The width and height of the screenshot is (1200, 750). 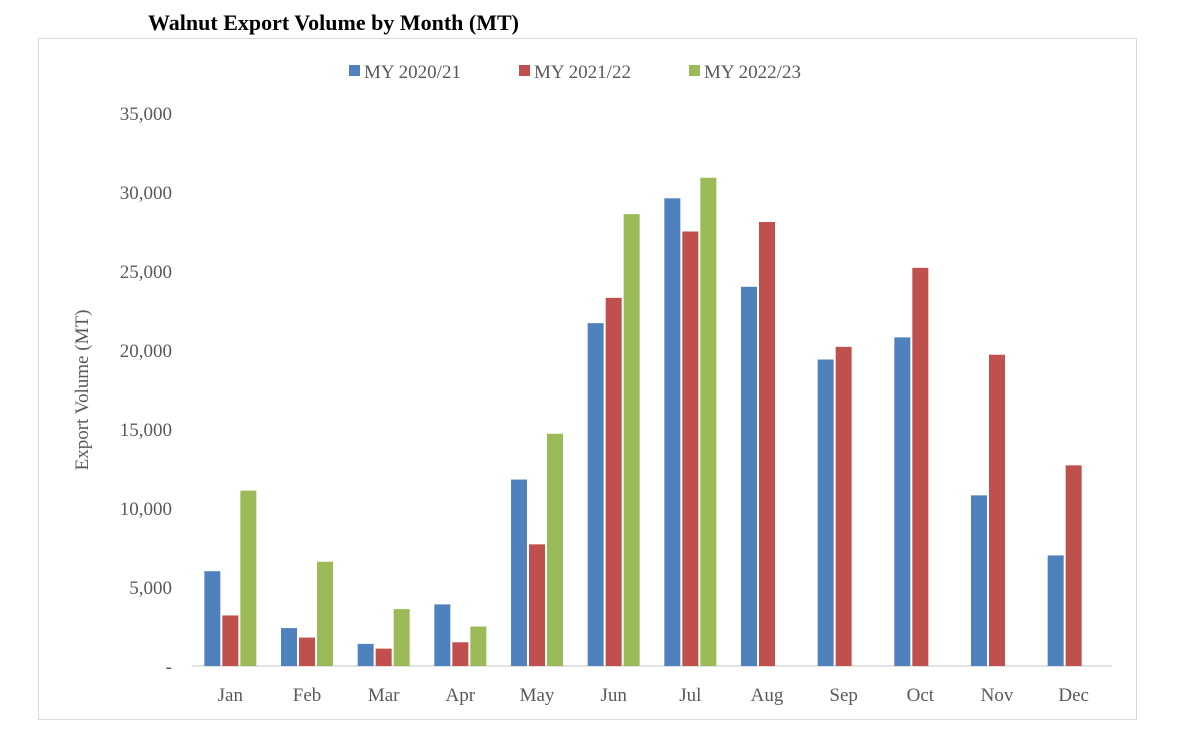 What do you see at coordinates (333, 22) in the screenshot?
I see `chart-title: Walnut Export Volume by Month (MT)` at bounding box center [333, 22].